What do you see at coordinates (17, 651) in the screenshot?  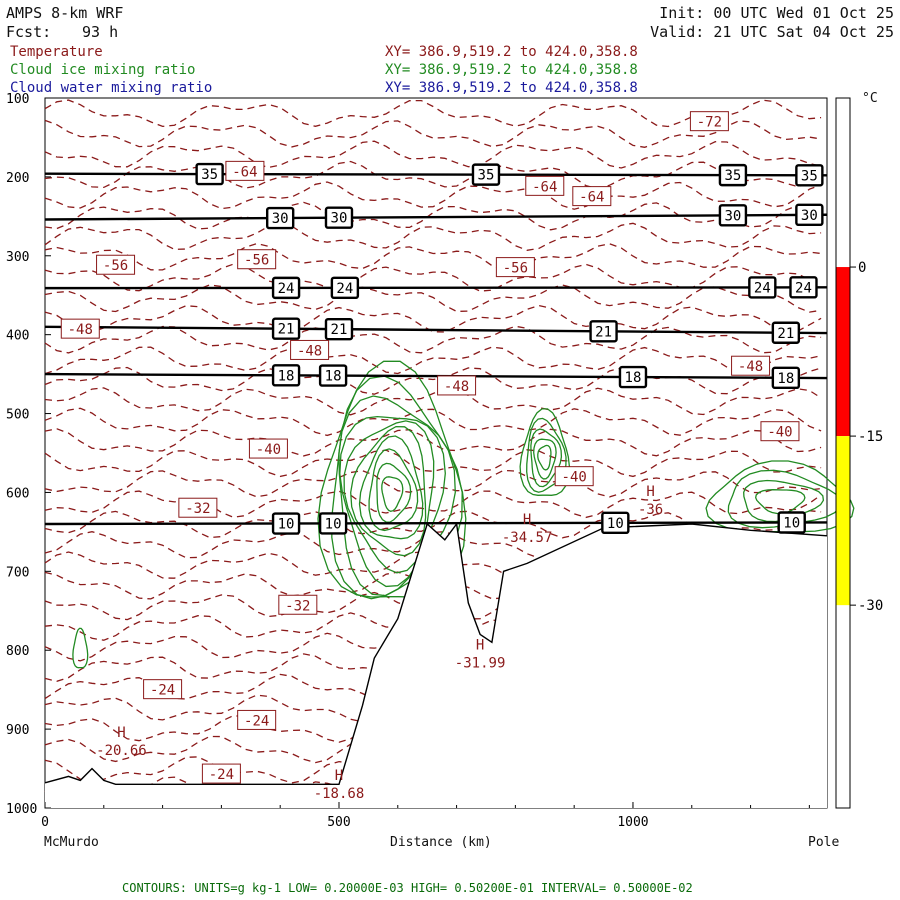 I see `y-tick-label: 800` at bounding box center [17, 651].